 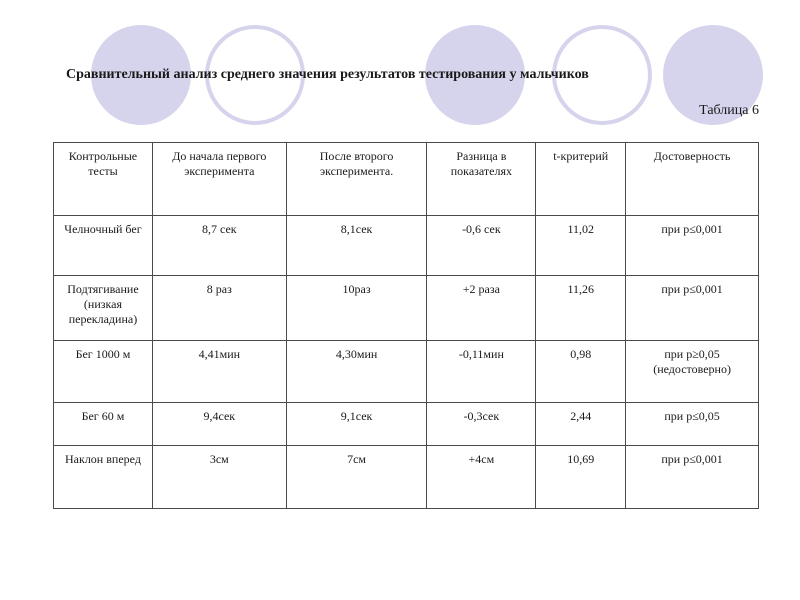 What do you see at coordinates (219, 424) in the screenshot?
I see `before-value-cell: 9,4сек` at bounding box center [219, 424].